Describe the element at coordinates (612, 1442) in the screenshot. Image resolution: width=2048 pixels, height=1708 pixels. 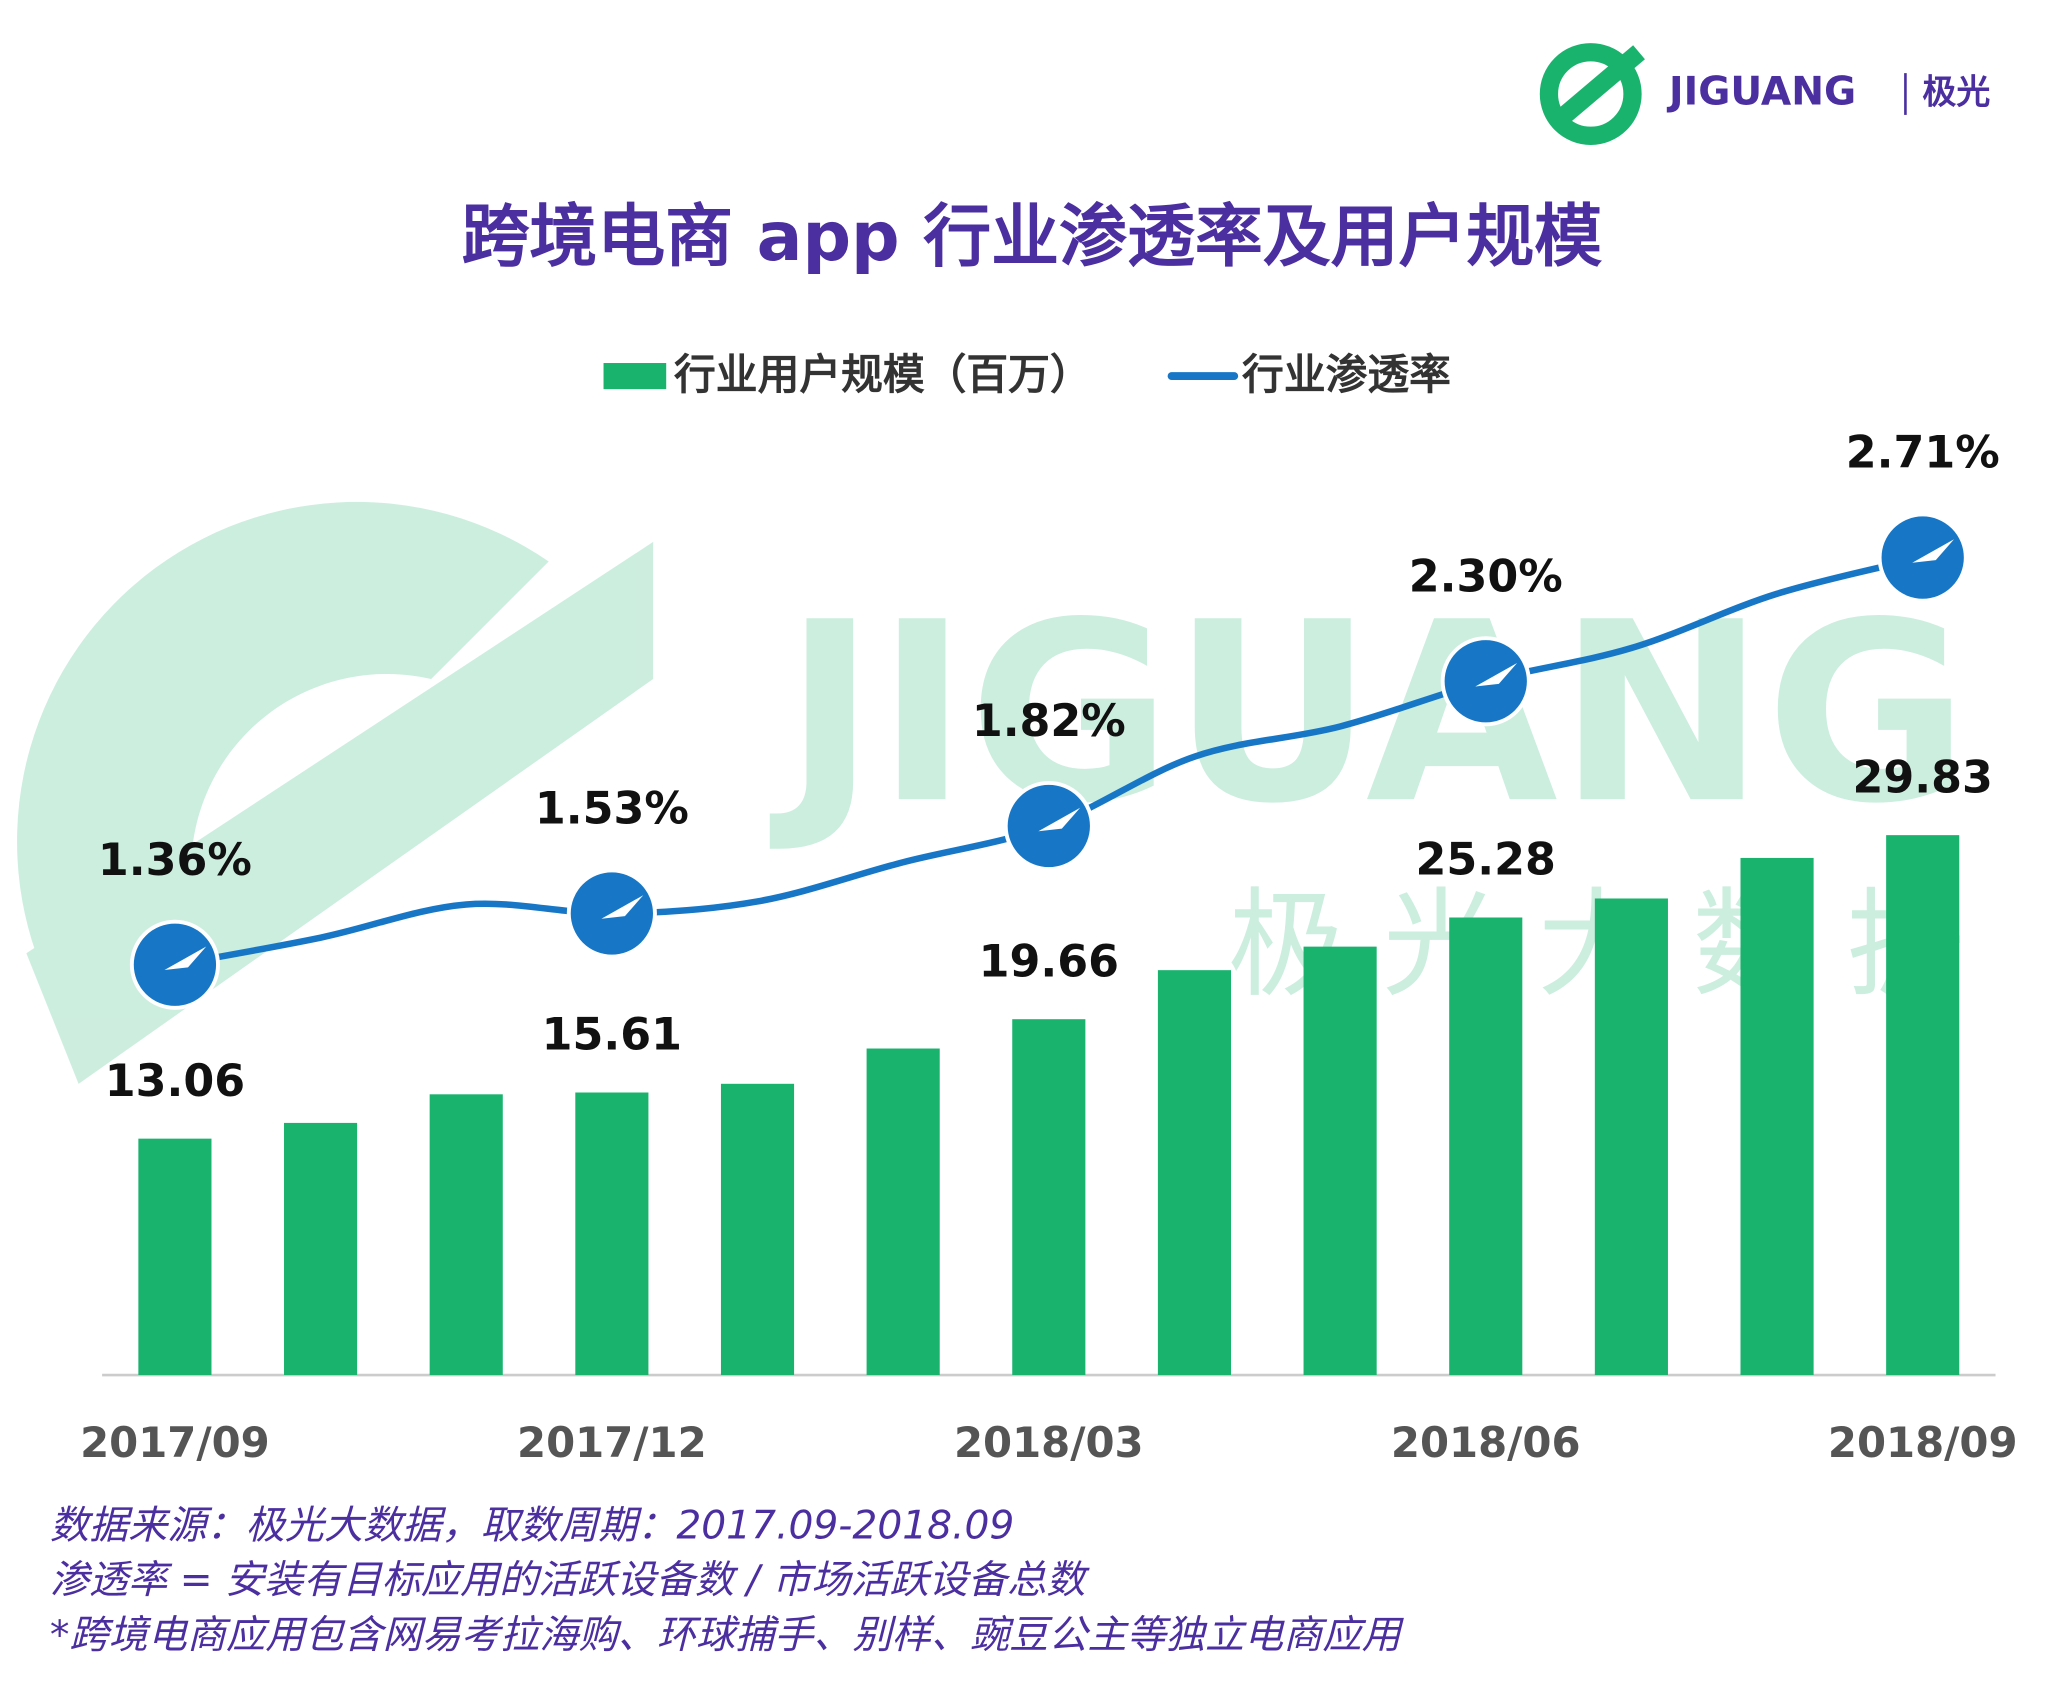
I see `x-tick-label: 2017/12` at that location.